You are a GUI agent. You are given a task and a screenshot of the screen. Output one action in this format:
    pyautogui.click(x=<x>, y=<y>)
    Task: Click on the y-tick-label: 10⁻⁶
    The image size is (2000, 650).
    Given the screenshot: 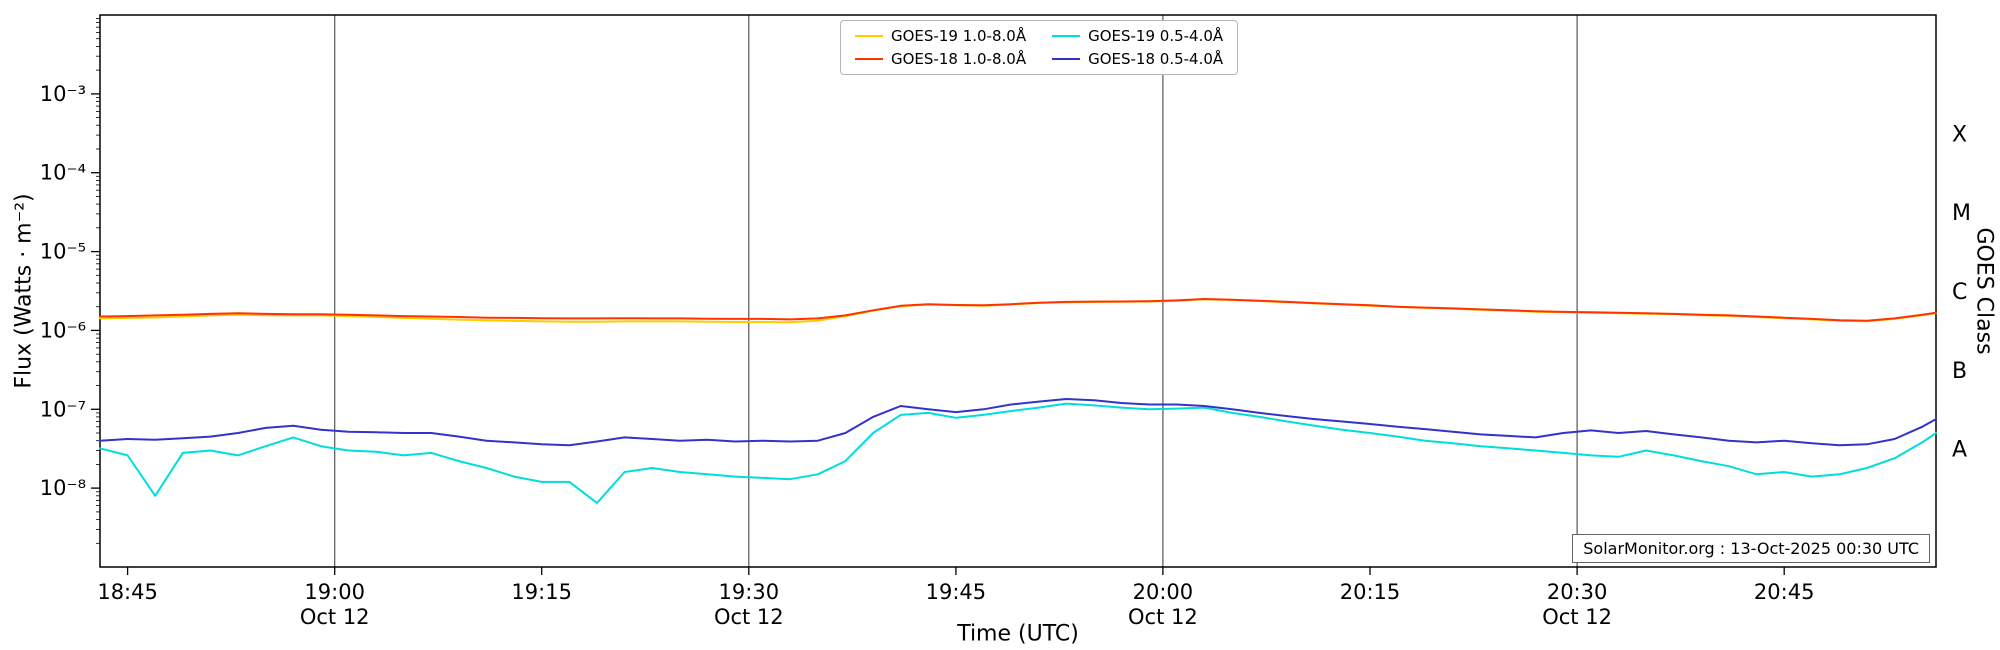 What is the action you would take?
    pyautogui.click(x=63, y=330)
    